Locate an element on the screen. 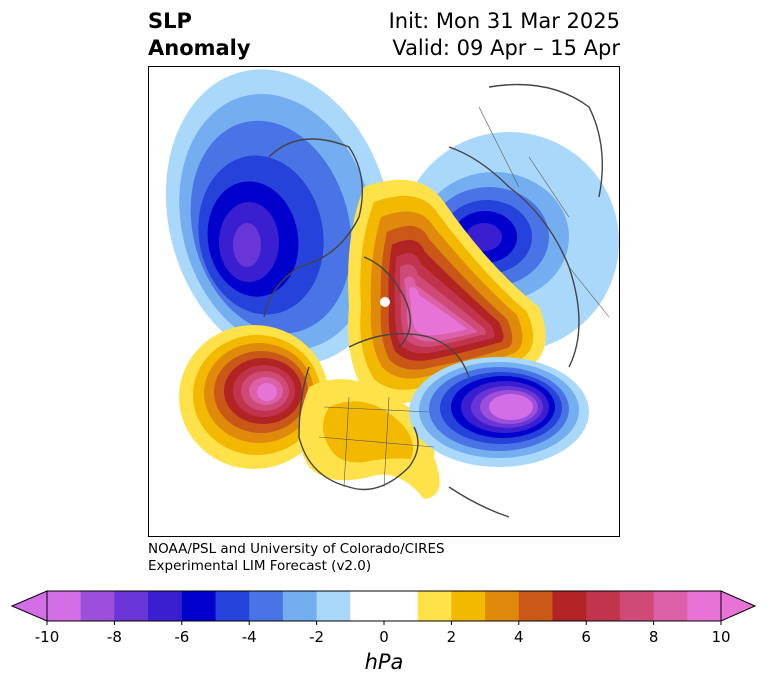  positive-anomaly-eastern-us is located at coordinates (369, 439).